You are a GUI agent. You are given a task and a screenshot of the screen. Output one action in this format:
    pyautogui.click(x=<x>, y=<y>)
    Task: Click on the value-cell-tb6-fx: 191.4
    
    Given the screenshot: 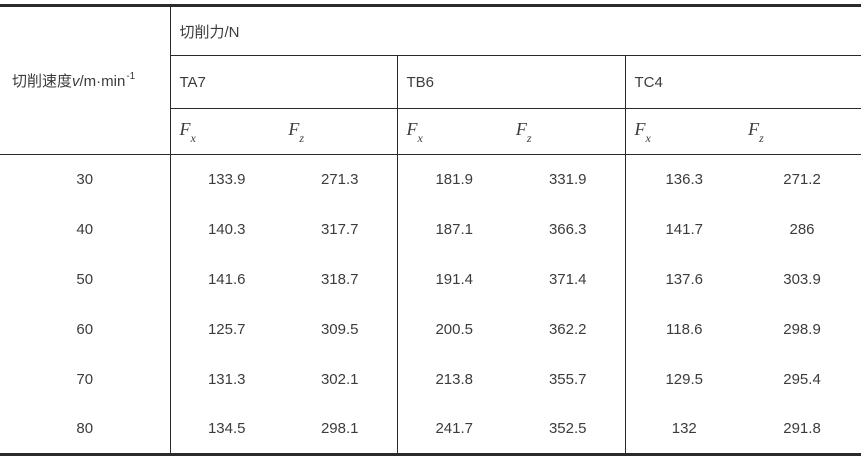 What is the action you would take?
    pyautogui.click(x=453, y=279)
    